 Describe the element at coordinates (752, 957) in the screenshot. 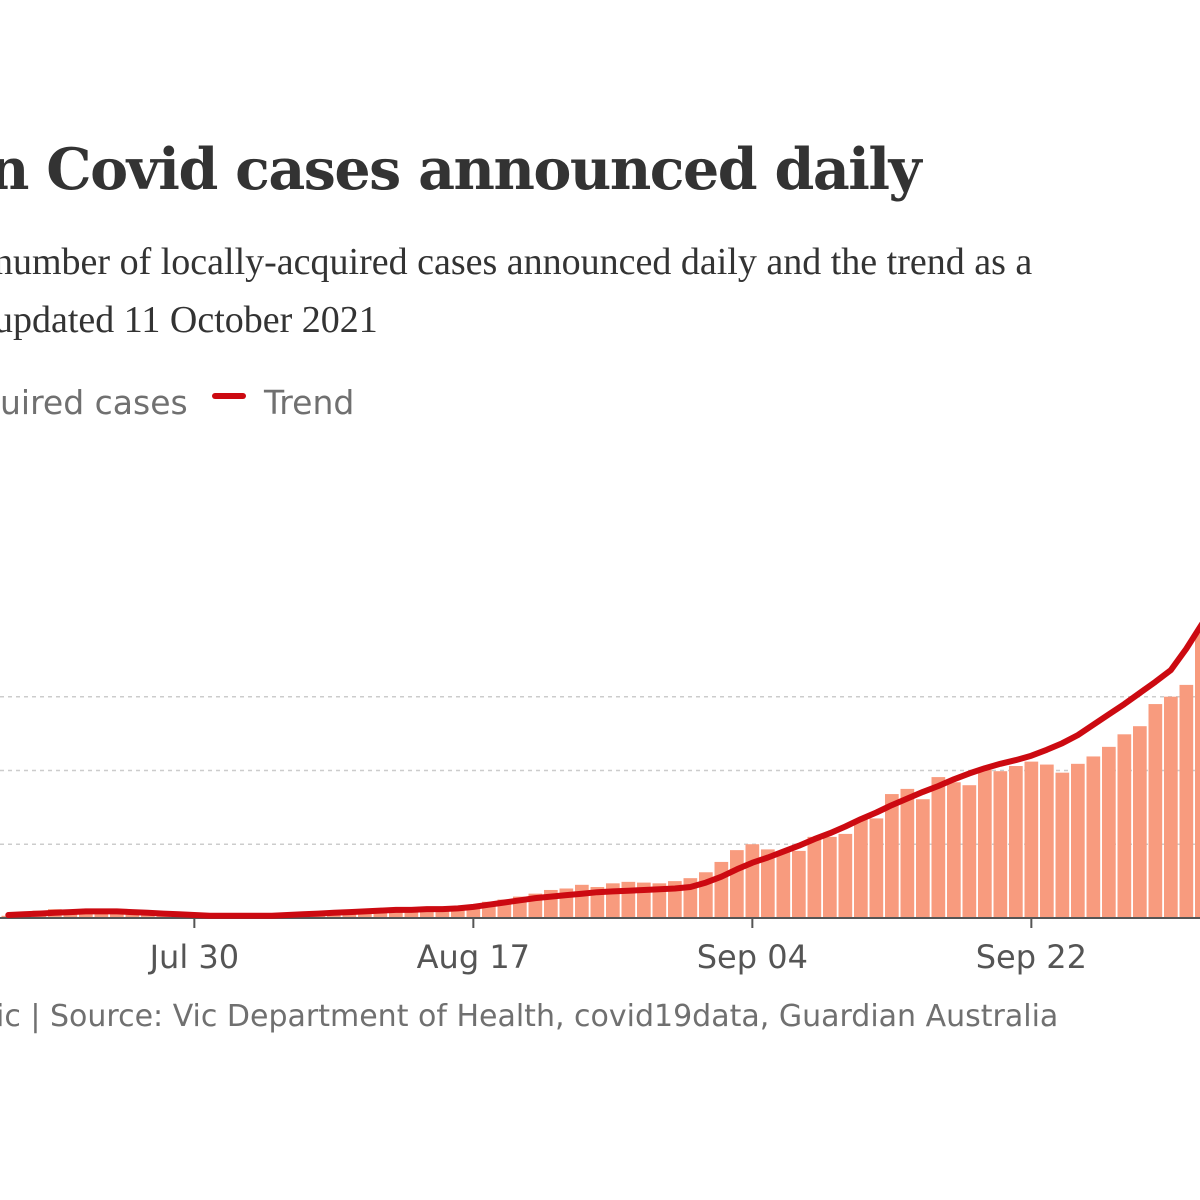

I see `x-tick-label-sep-04: Sep 04` at that location.